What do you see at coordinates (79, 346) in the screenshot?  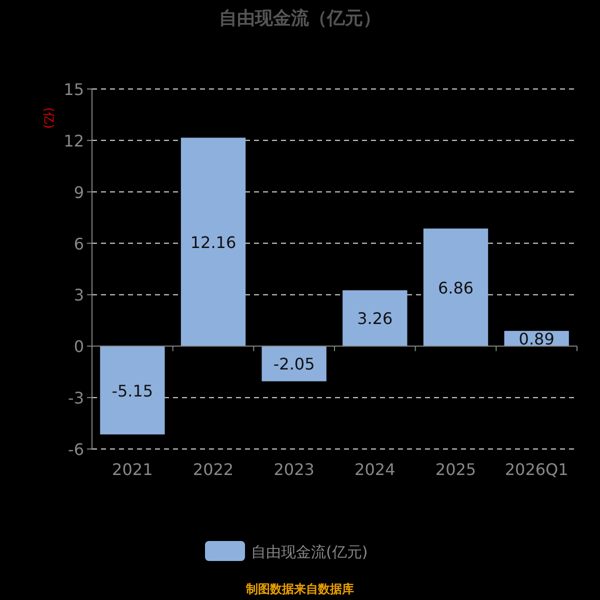 I see `y-tick-label: 0` at bounding box center [79, 346].